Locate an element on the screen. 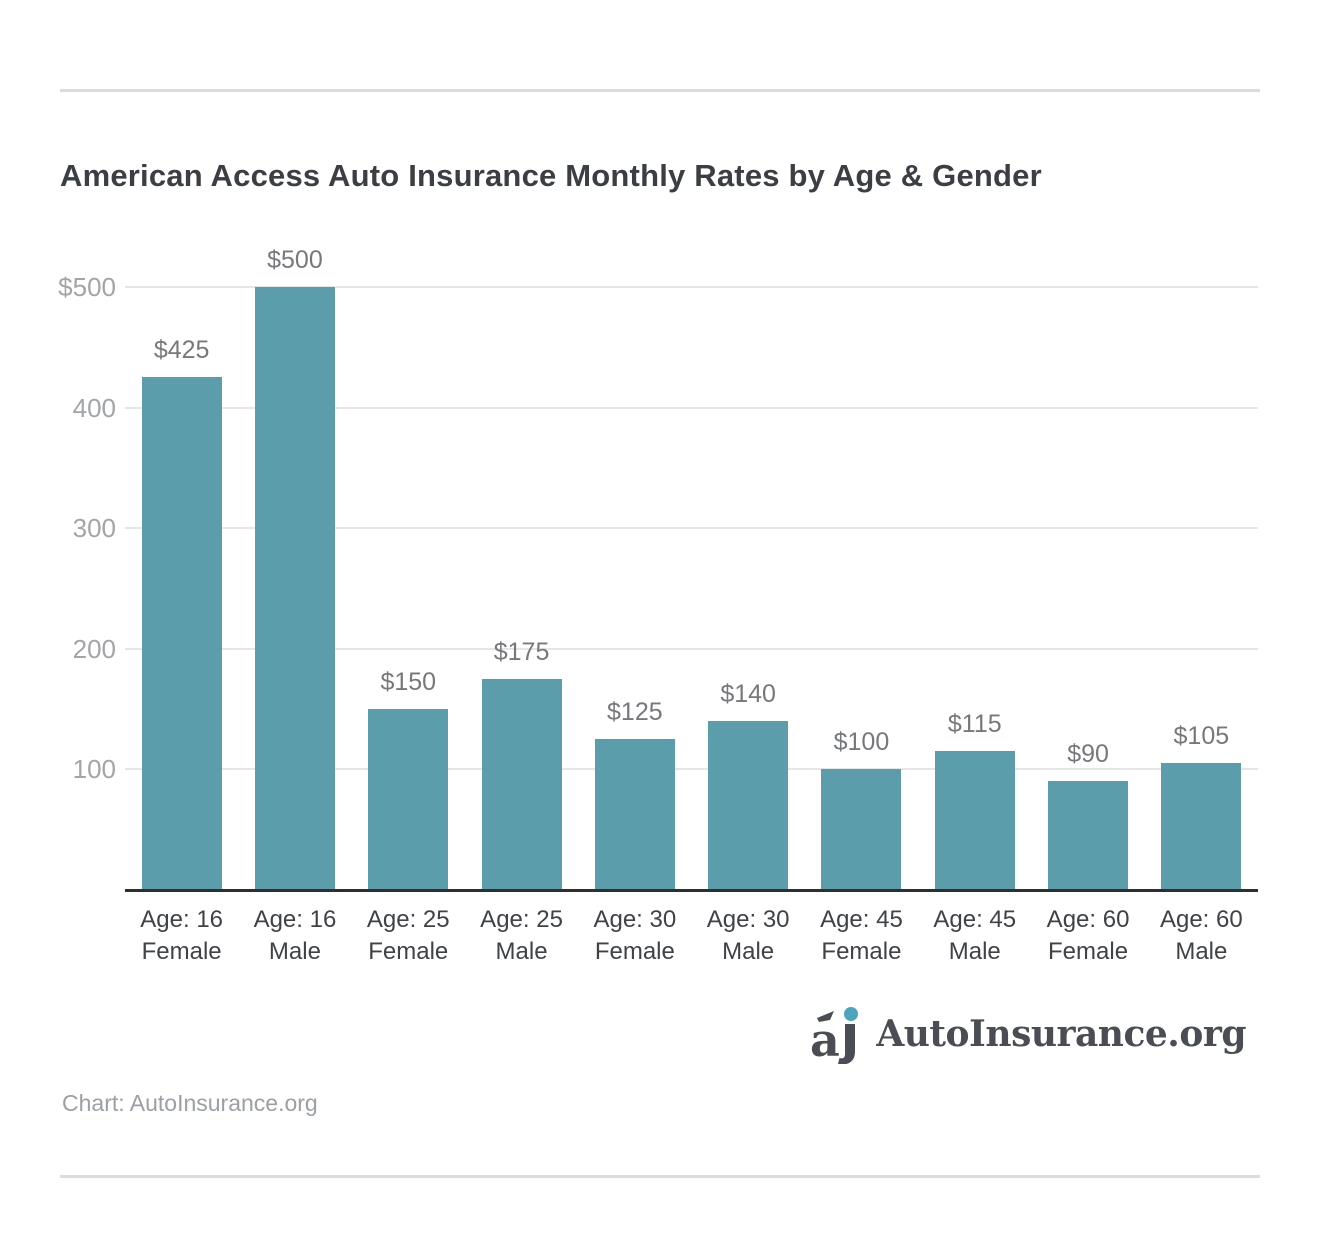 The height and width of the screenshot is (1260, 1320). bar-value-label: $175 is located at coordinates (521, 651).